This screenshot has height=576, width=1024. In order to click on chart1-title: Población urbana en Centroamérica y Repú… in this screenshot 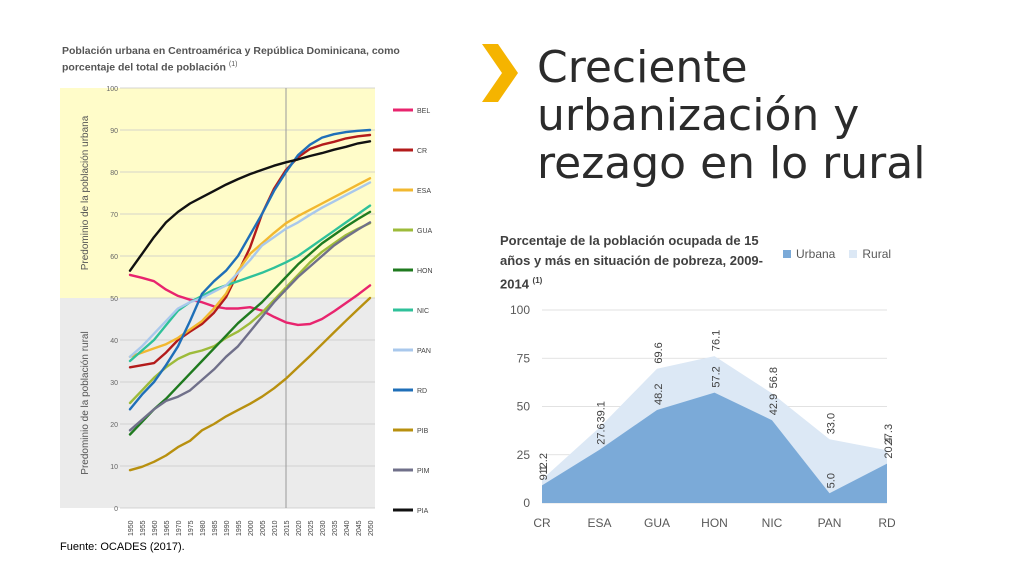, I will do `click(257, 59)`.